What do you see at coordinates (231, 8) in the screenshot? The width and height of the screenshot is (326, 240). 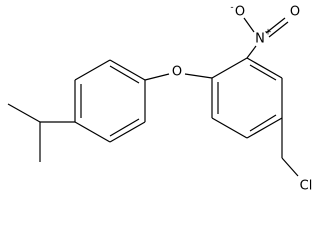 I see `charge: -` at bounding box center [231, 8].